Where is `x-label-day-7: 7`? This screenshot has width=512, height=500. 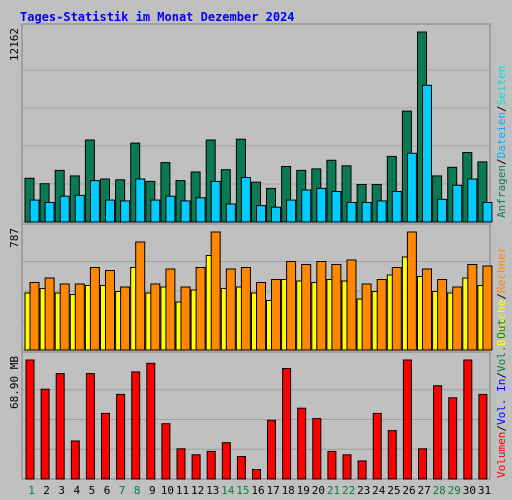
x-label-day-7: 7 is located at coordinates (122, 490).